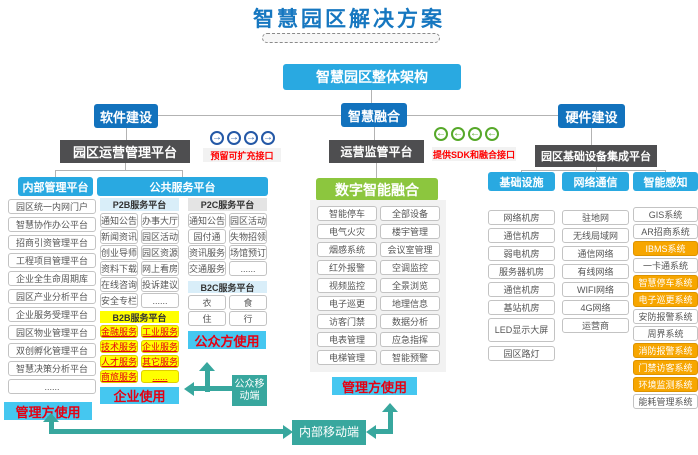 The width and height of the screenshot is (698, 455). Describe the element at coordinates (242, 138) in the screenshot. I see `expand-interface-arrows: → → → →` at that location.